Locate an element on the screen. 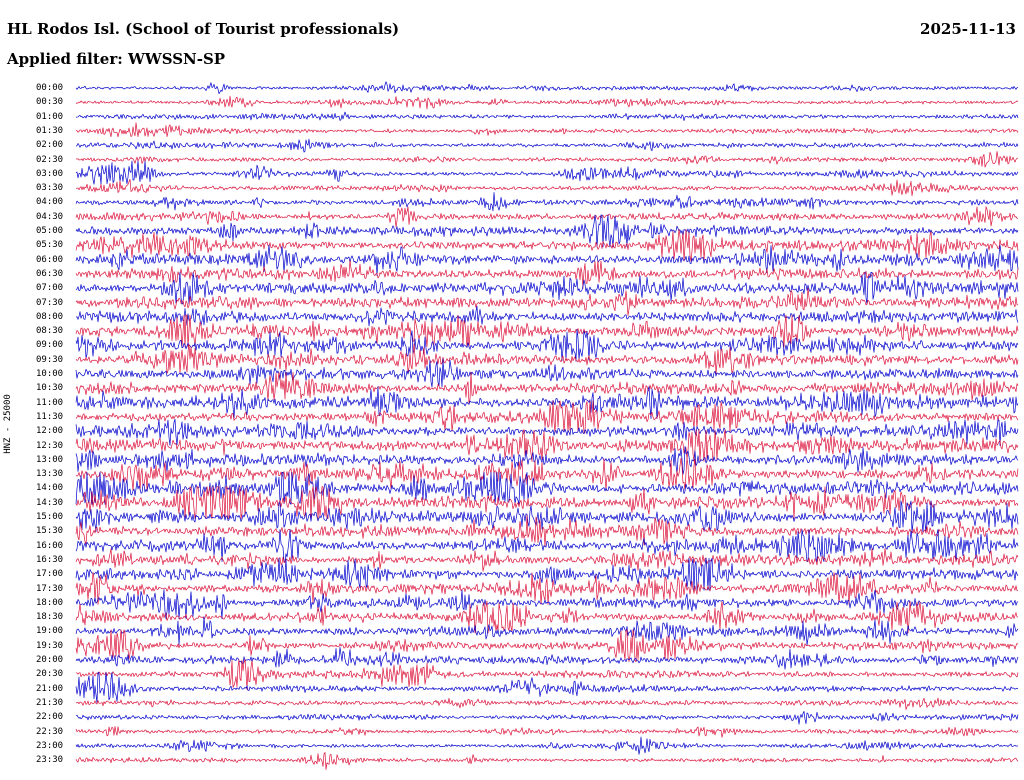 The height and width of the screenshot is (780, 1024). trace-time-label: 08:00 is located at coordinates (50, 316).